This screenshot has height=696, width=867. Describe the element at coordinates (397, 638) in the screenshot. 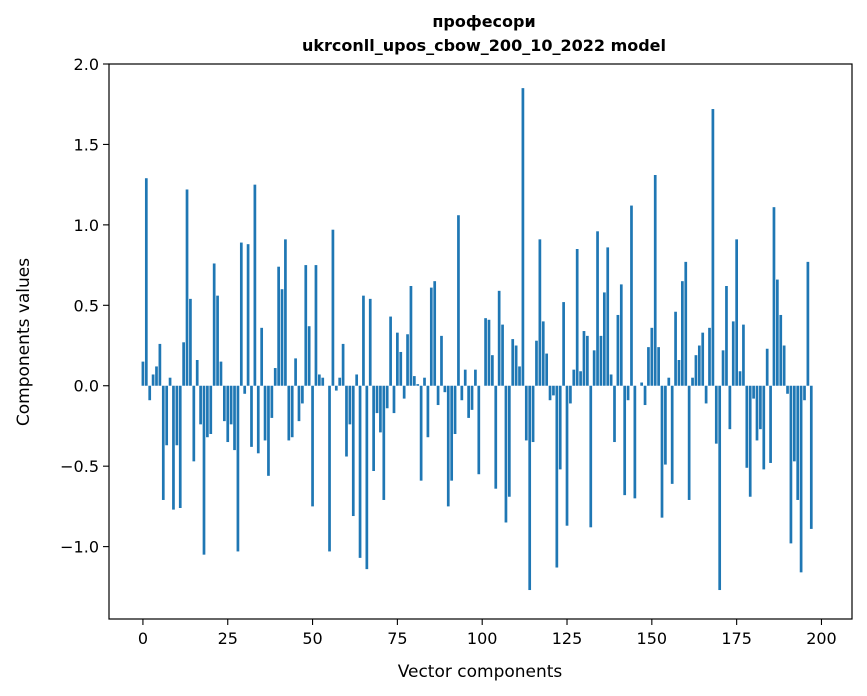

I see `x-tick-label: 75` at that location.